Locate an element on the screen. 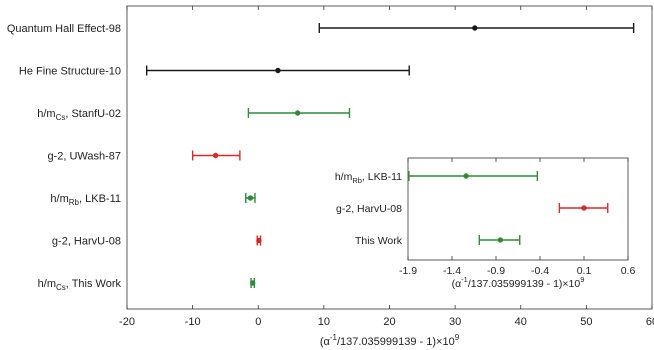 The width and height of the screenshot is (654, 350). inset-row-label: This Work is located at coordinates (379, 241).